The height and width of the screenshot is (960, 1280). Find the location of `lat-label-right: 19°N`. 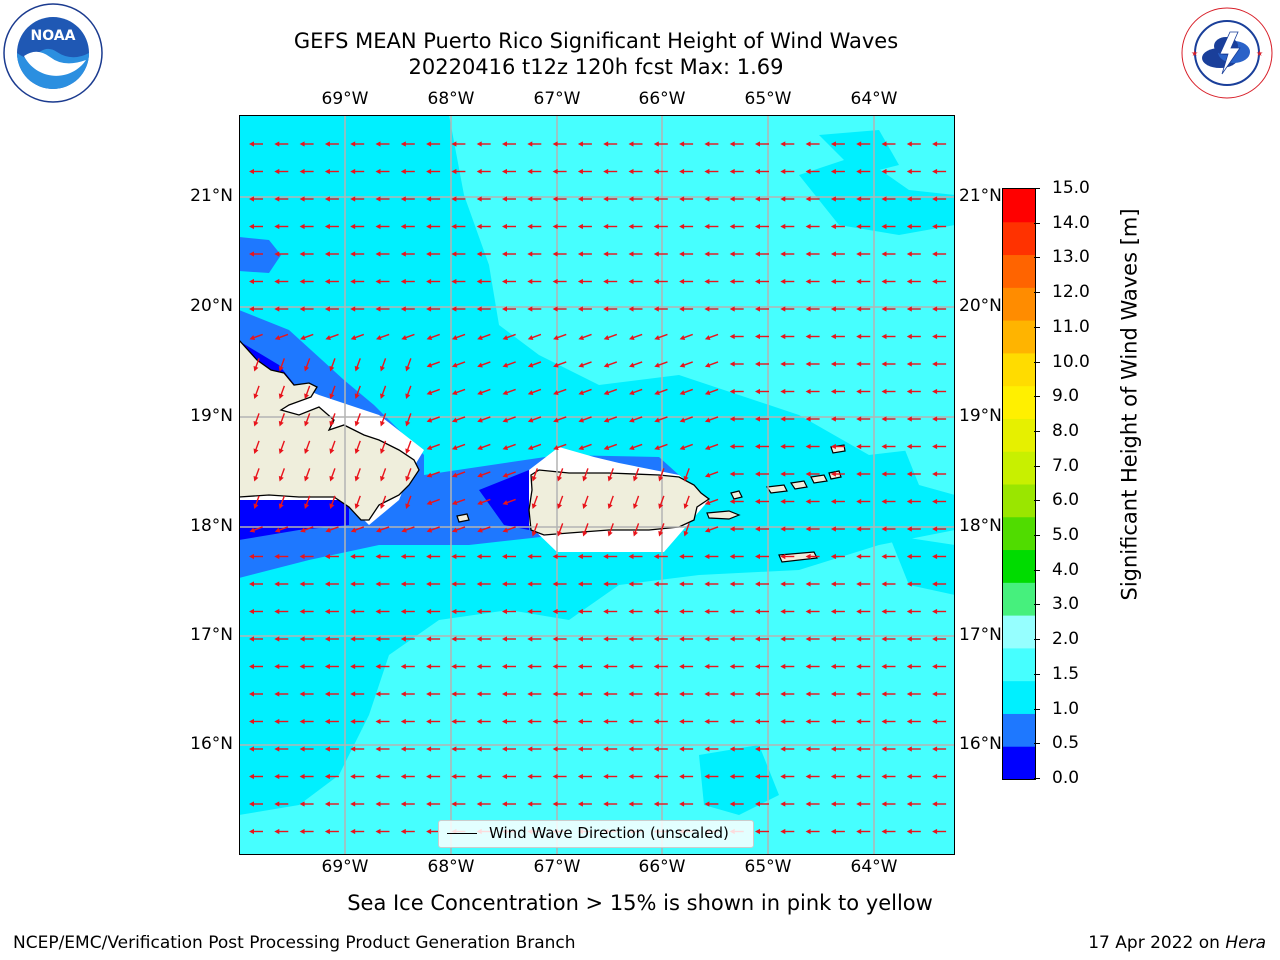

lat-label-right: 19°N is located at coordinates (980, 416).